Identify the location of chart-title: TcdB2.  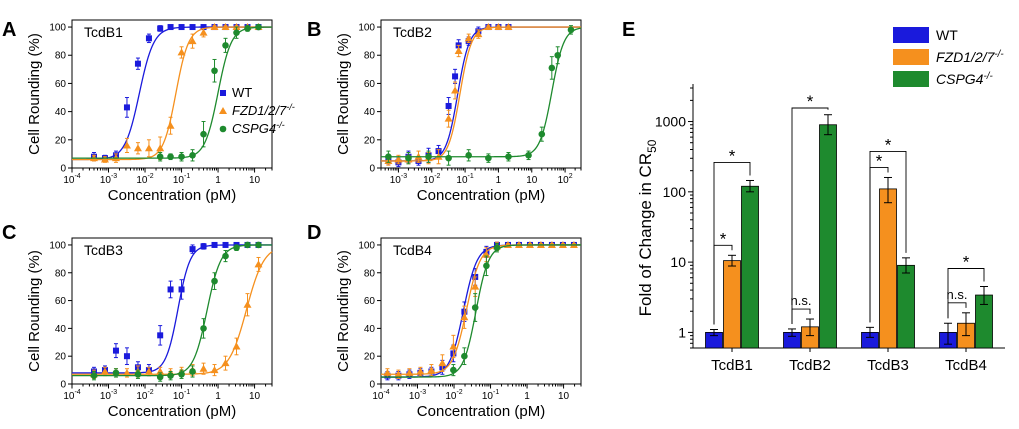
(412, 32).